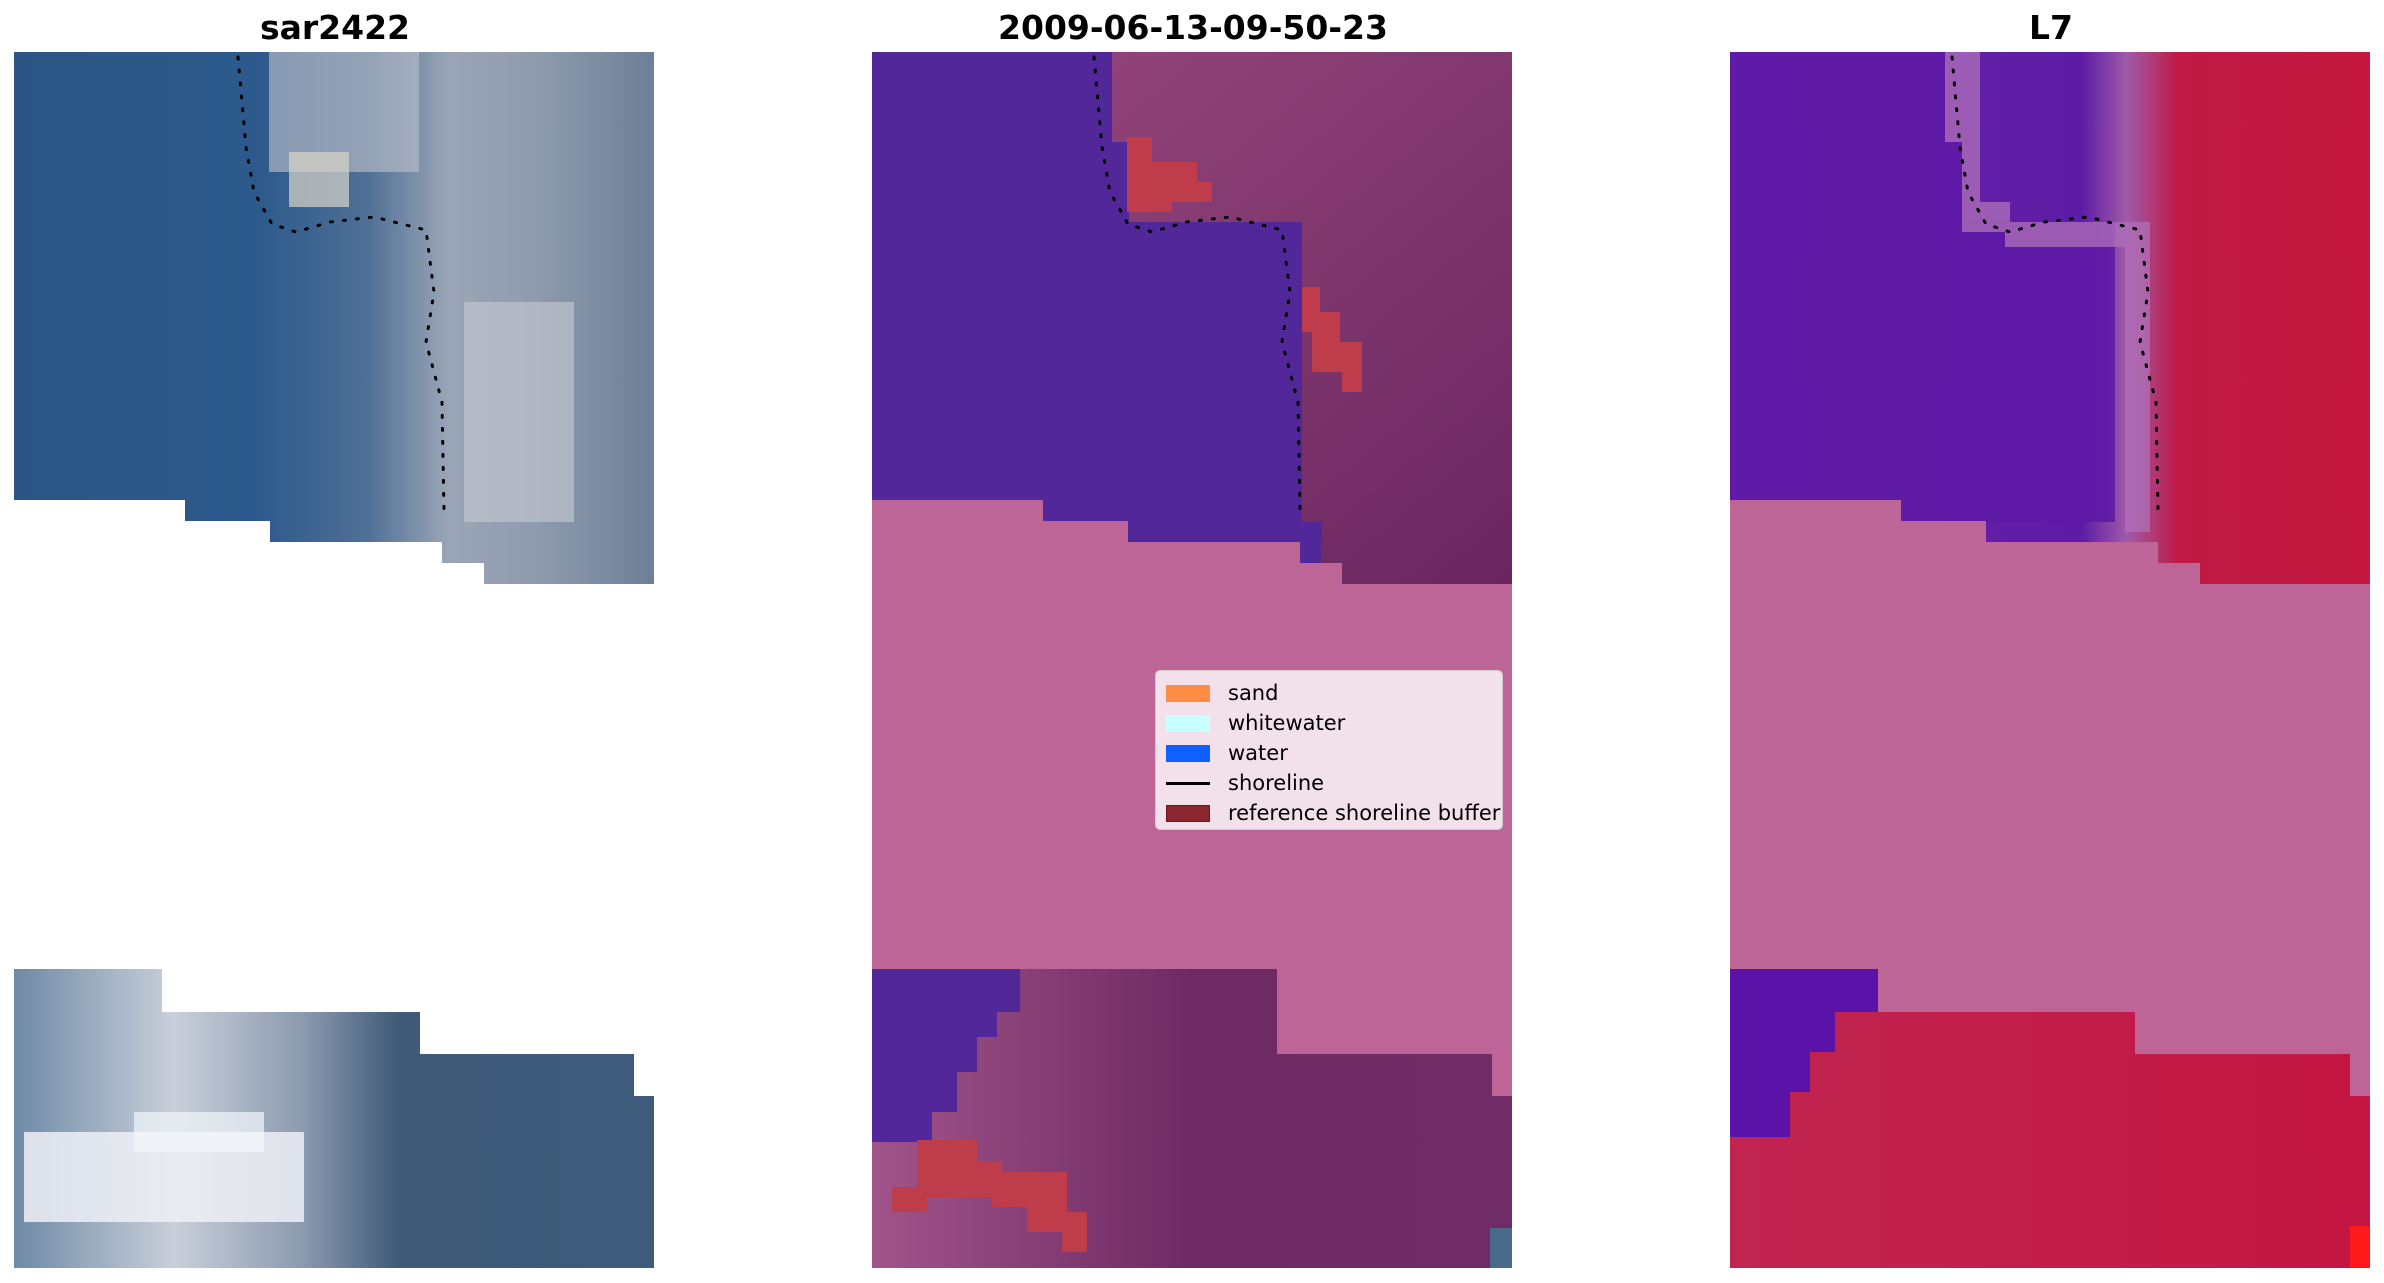 This screenshot has height=1283, width=2384. Describe the element at coordinates (1364, 813) in the screenshot. I see `legend-label: reference shoreline buffer` at that location.